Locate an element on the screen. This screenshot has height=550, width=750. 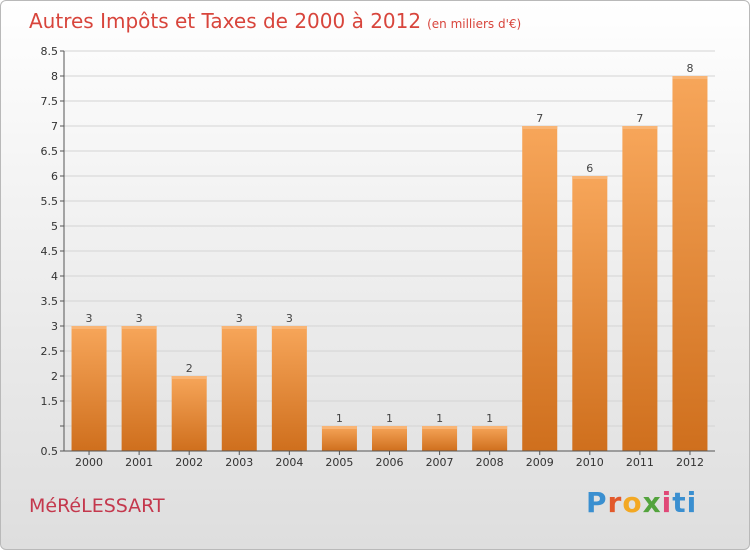
x-tick-label: 2007 is located at coordinates (440, 462).